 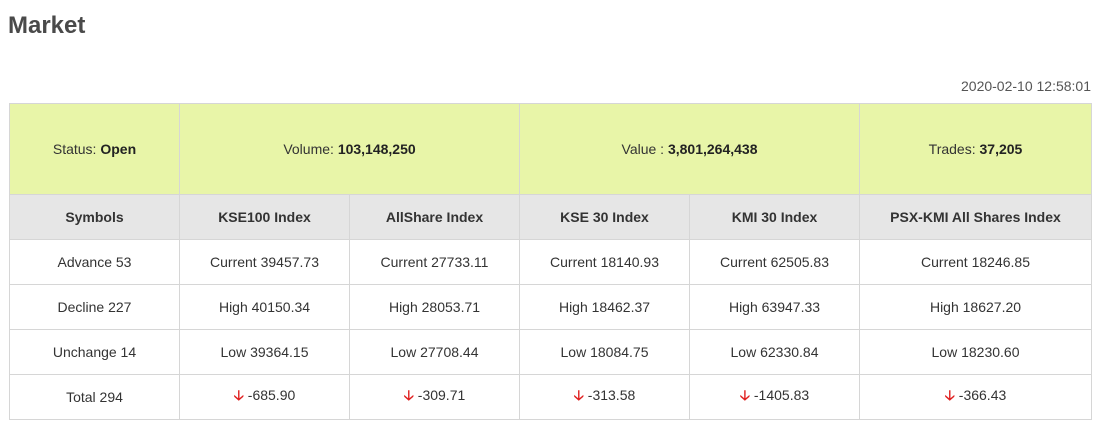 I want to click on volume-label: Volume:, so click(x=308, y=149).